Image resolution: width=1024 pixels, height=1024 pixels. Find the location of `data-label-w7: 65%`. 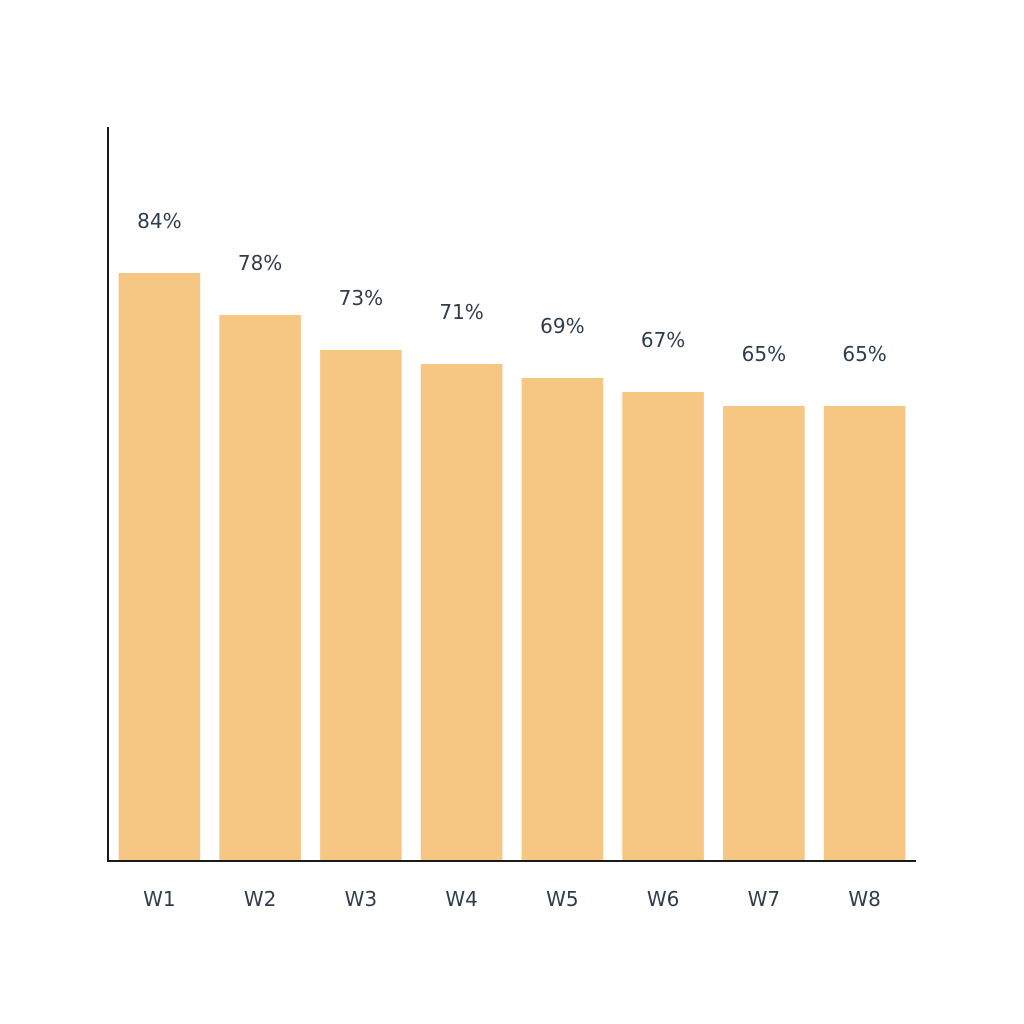

data-label-w7: 65% is located at coordinates (764, 354).